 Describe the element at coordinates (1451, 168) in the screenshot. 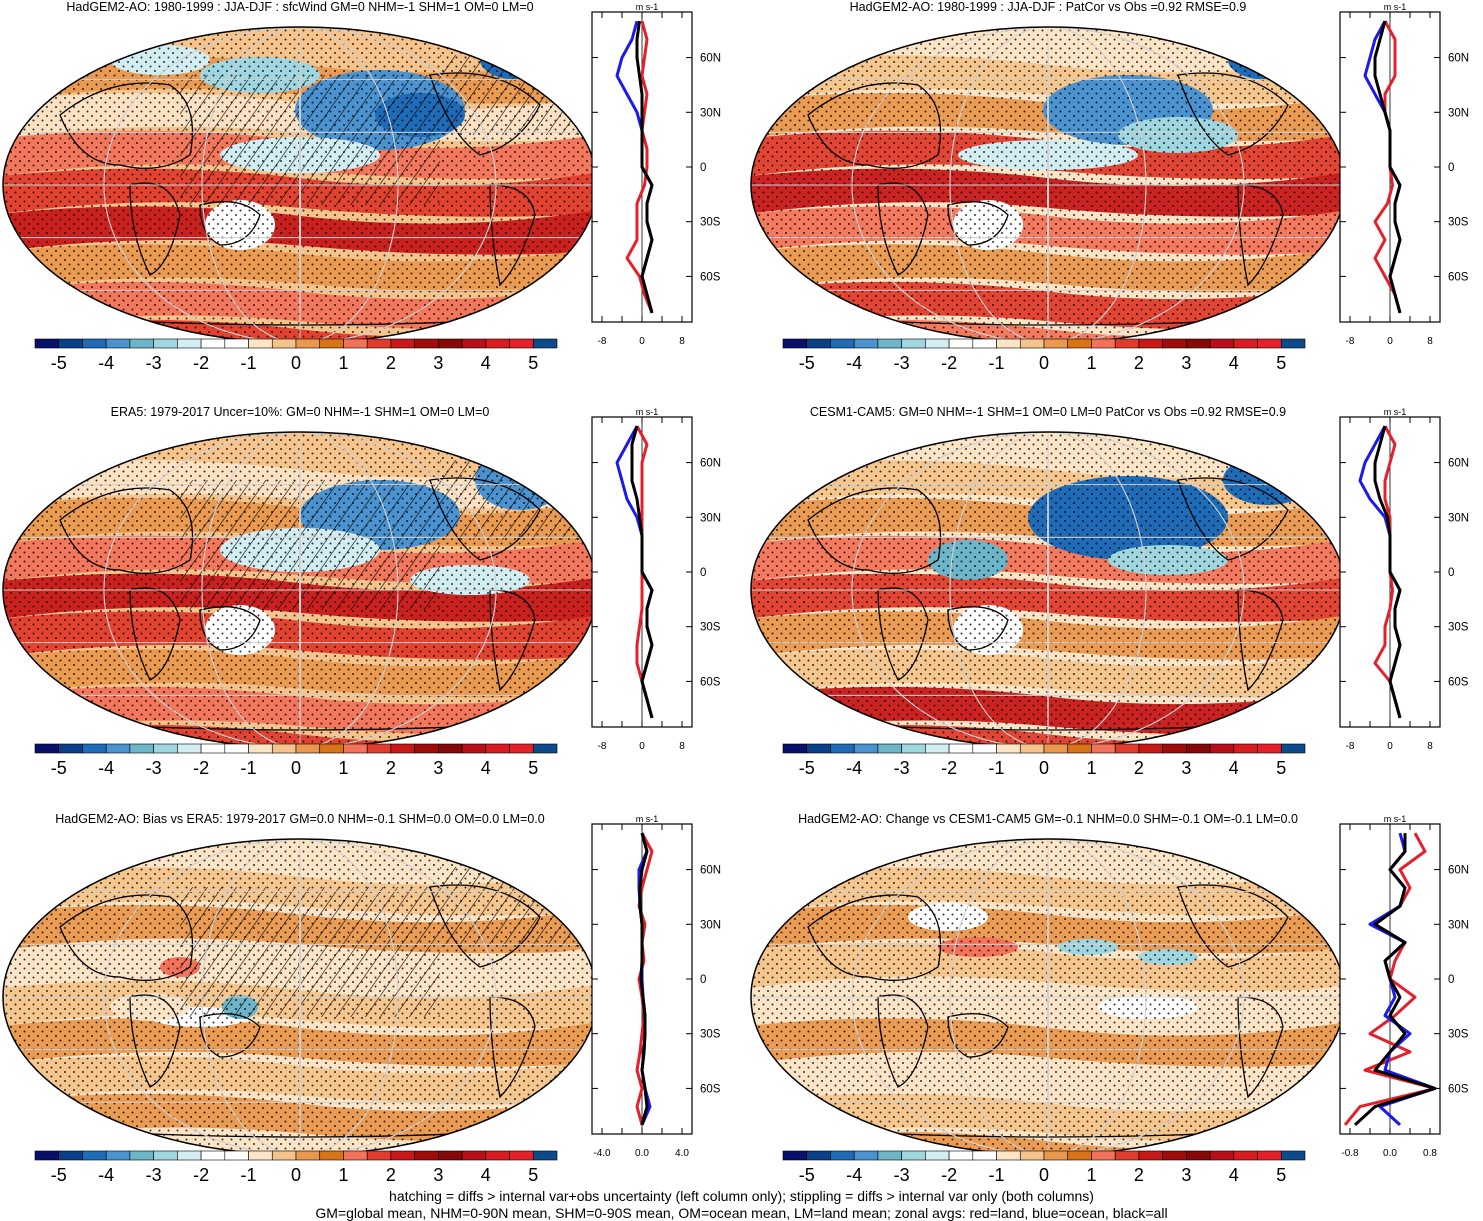

I see `profile-lat-tick: 0` at that location.